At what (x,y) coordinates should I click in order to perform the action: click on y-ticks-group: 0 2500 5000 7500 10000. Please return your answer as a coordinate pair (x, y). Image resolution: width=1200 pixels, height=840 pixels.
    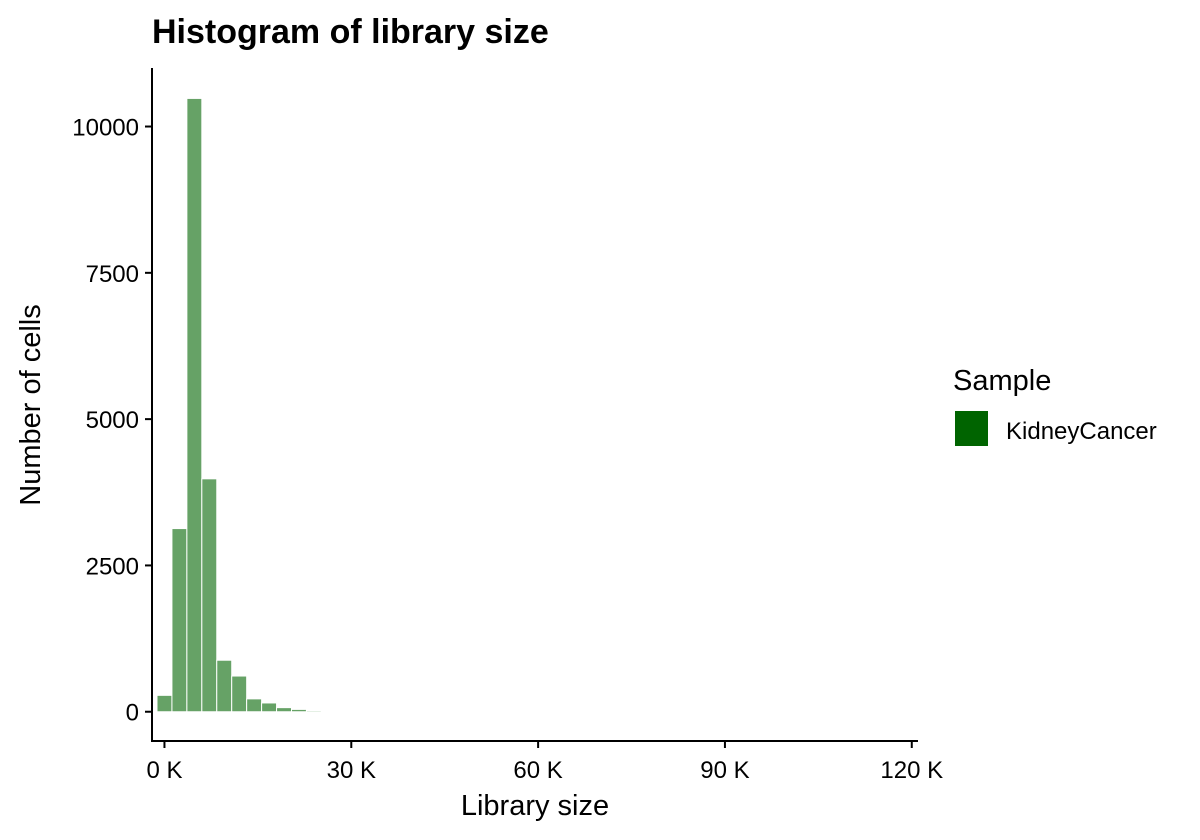
    Looking at the image, I should click on (112, 421).